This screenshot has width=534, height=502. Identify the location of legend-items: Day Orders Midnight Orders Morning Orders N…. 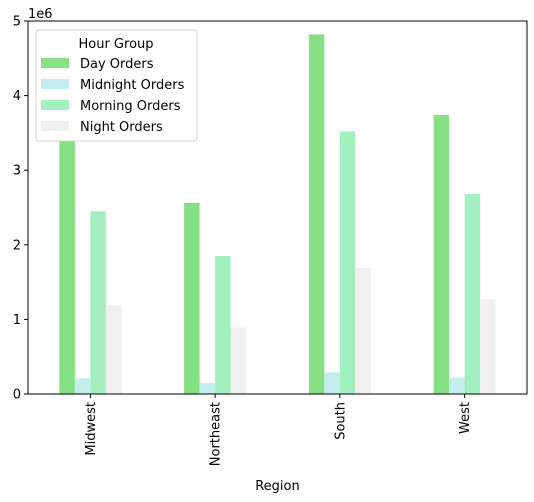
(113, 96).